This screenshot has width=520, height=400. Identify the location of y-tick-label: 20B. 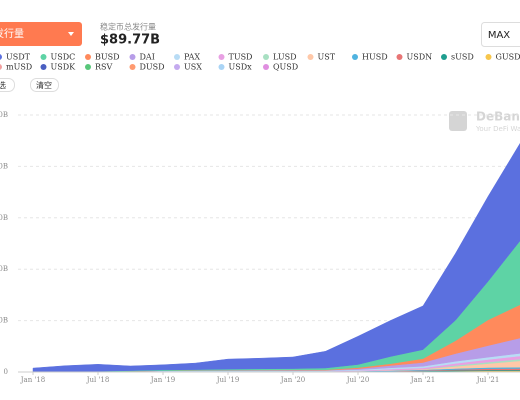
(4, 321).